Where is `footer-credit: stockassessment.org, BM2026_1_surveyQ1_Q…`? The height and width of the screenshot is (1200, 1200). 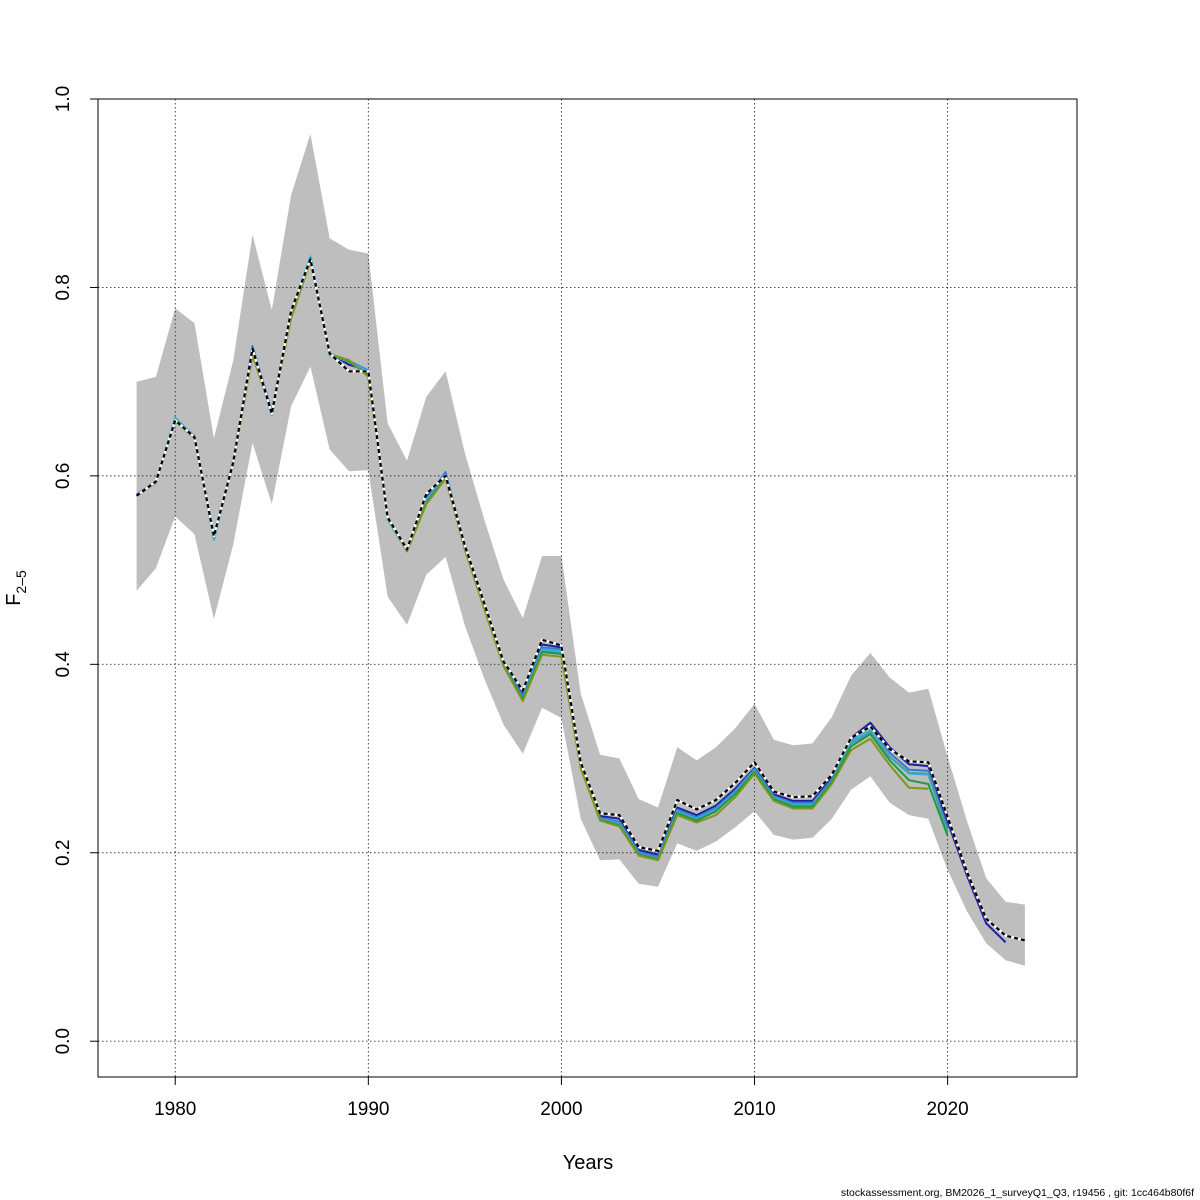 footer-credit: stockassessment.org, BM2026_1_surveyQ1_Q… is located at coordinates (1017, 1193).